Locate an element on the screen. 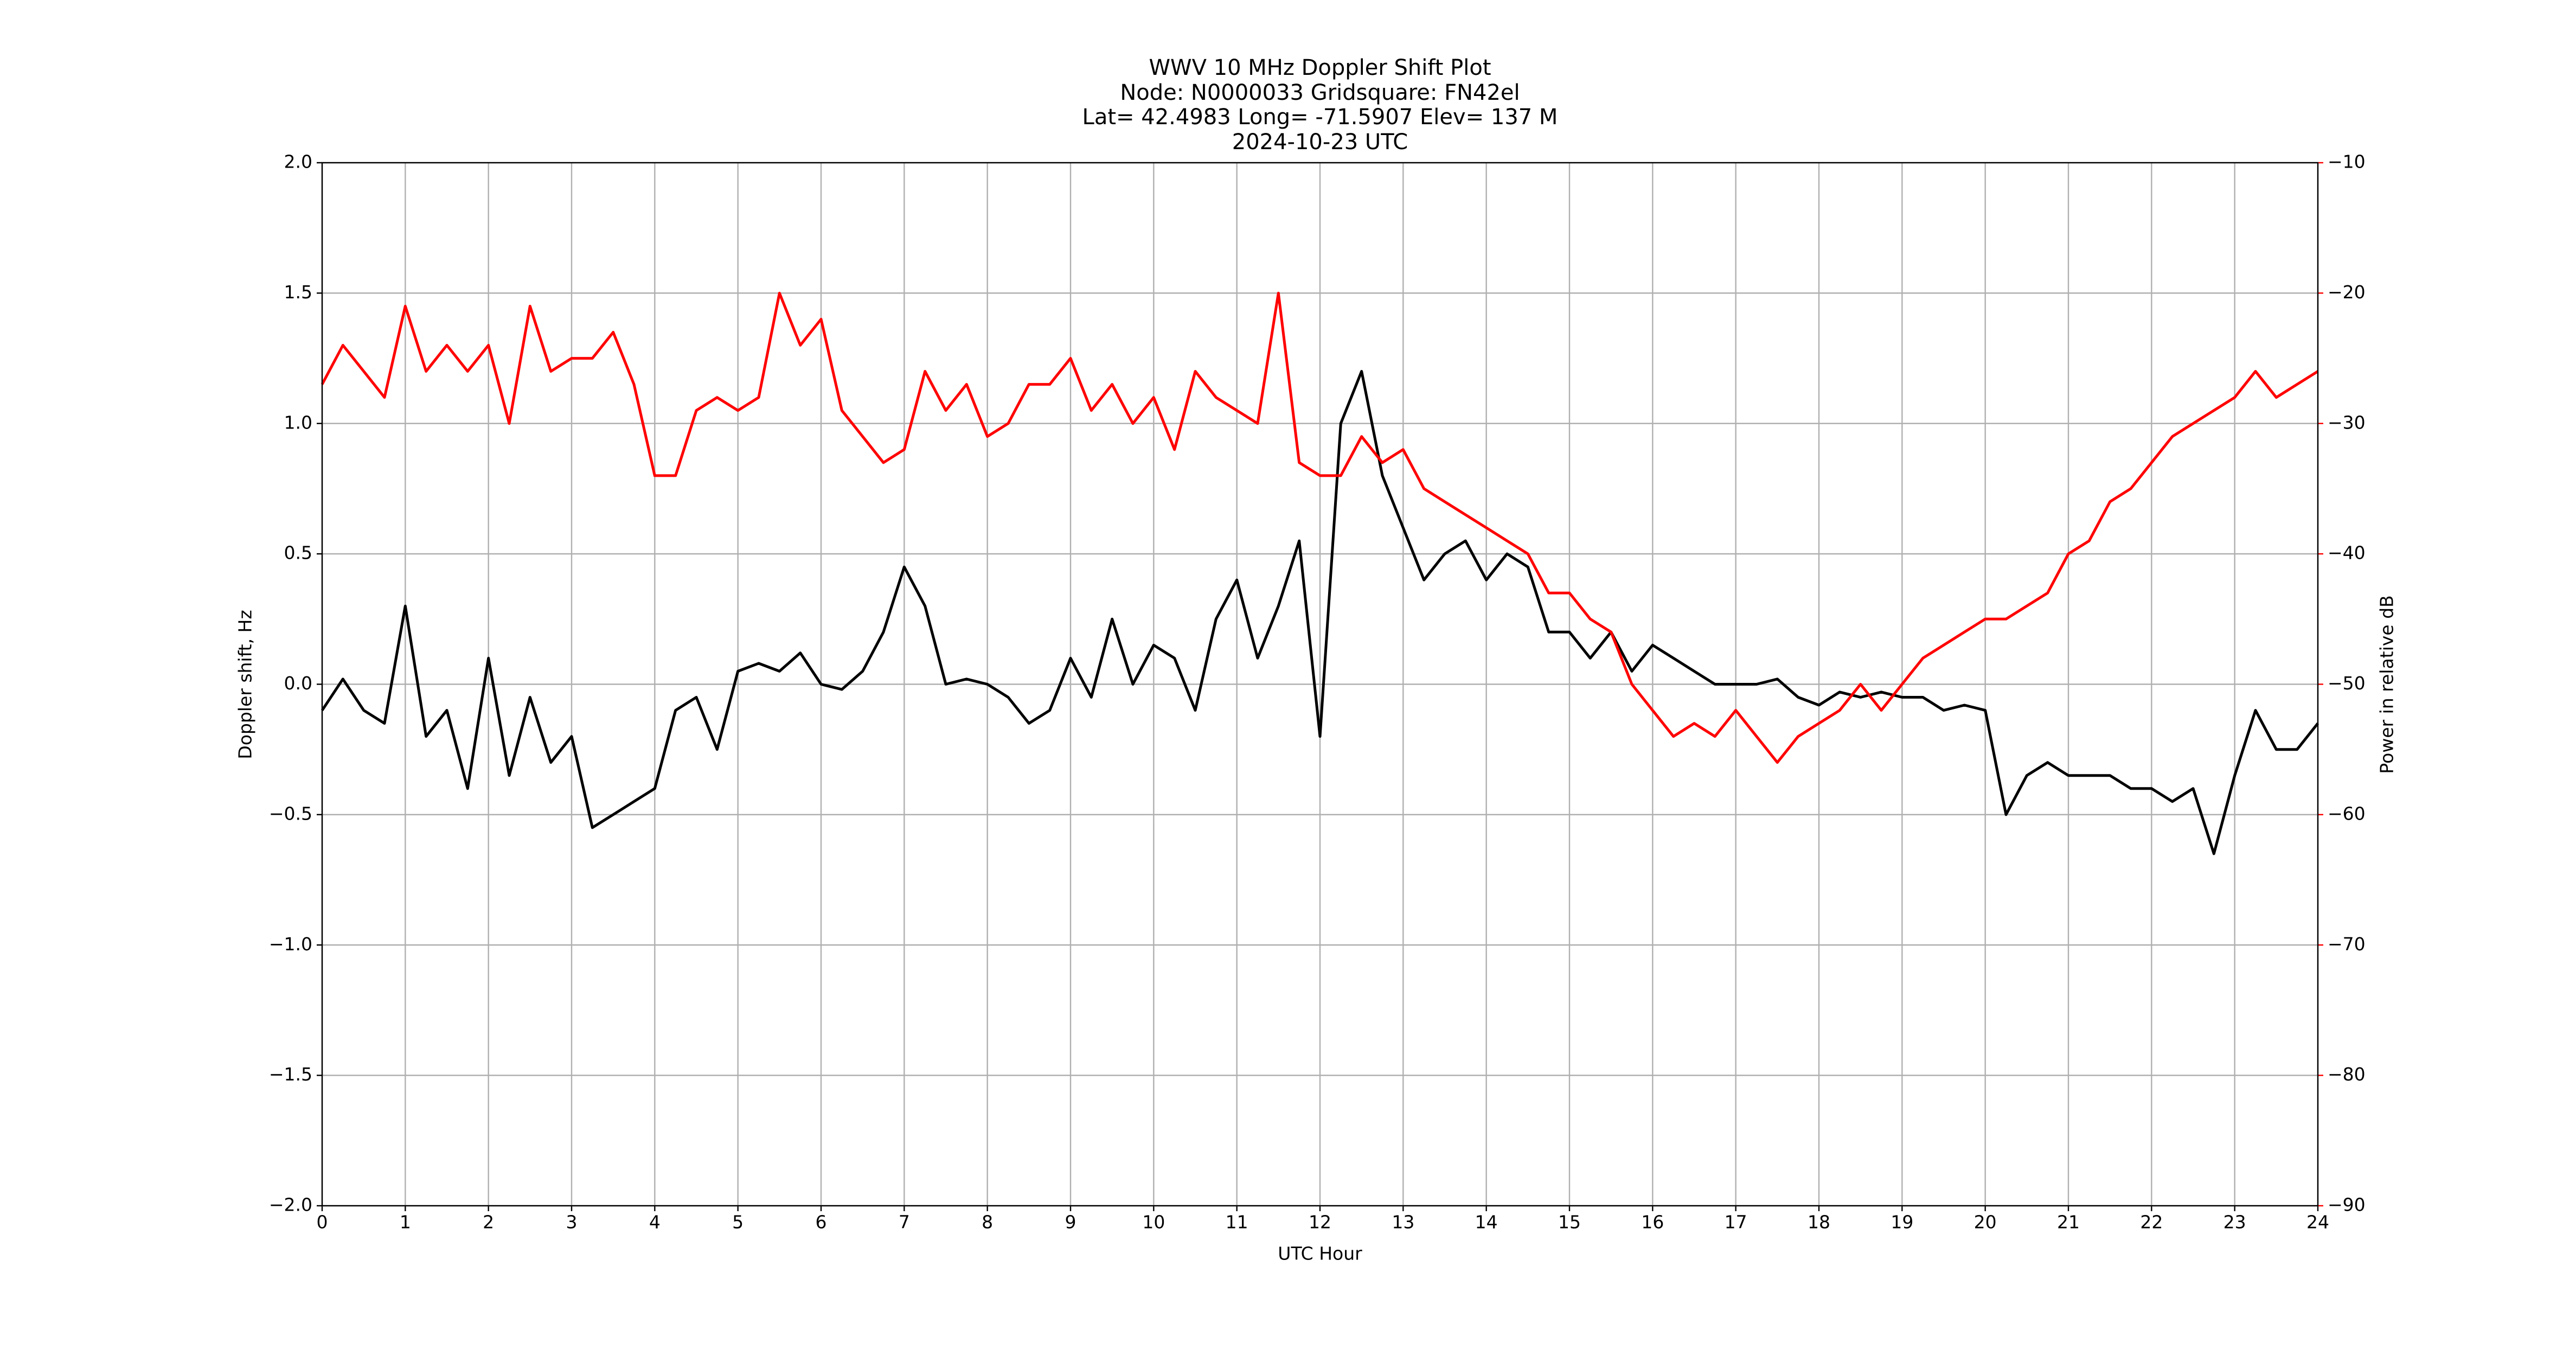 This screenshot has width=2576, height=1356. x-tick-label: 16 is located at coordinates (1652, 1222).